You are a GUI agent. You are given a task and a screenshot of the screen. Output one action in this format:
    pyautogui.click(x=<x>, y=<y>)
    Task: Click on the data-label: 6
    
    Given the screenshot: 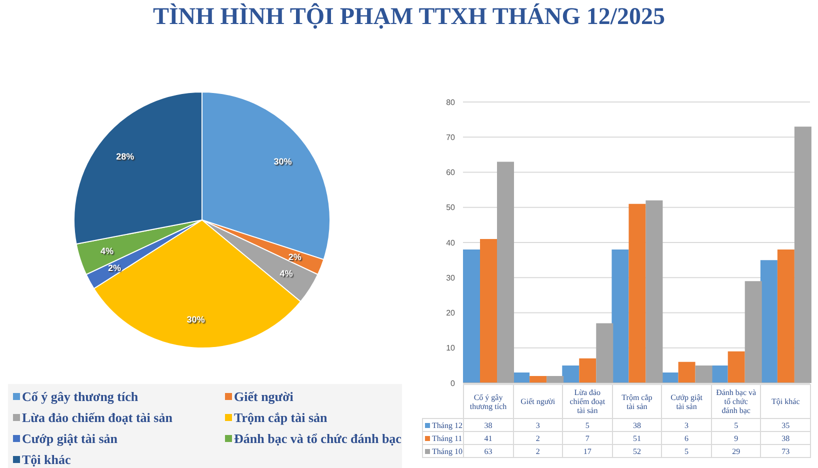 What is the action you would take?
    pyautogui.click(x=687, y=438)
    